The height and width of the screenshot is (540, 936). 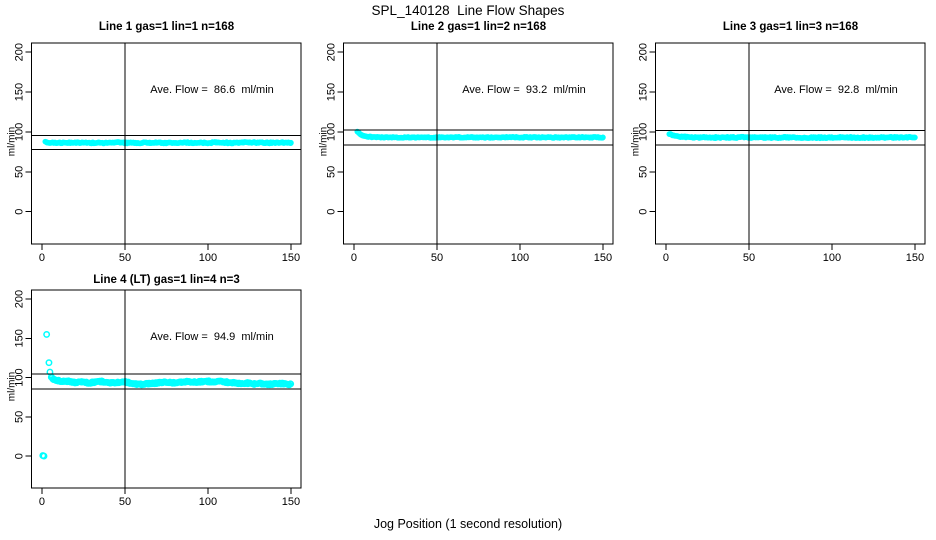 What do you see at coordinates (166, 27) in the screenshot?
I see `panel-title-line-1: Line 1 gas=1 lin=1 n=168` at bounding box center [166, 27].